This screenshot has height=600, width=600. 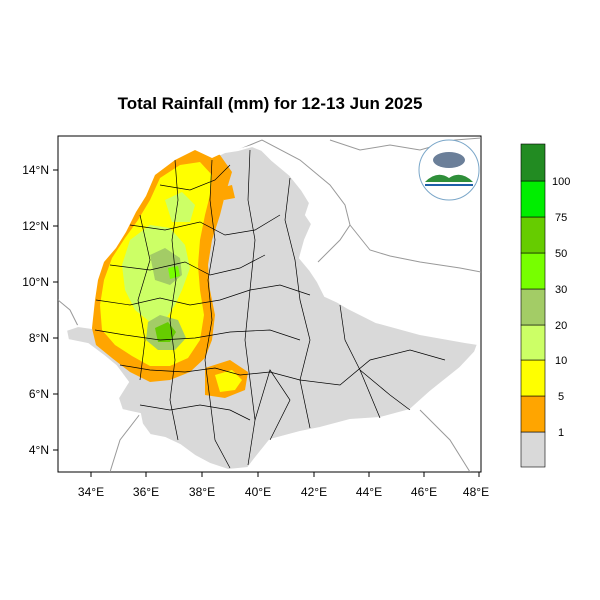 What do you see at coordinates (39, 450) in the screenshot?
I see `y-tick-label: 4°N` at bounding box center [39, 450].